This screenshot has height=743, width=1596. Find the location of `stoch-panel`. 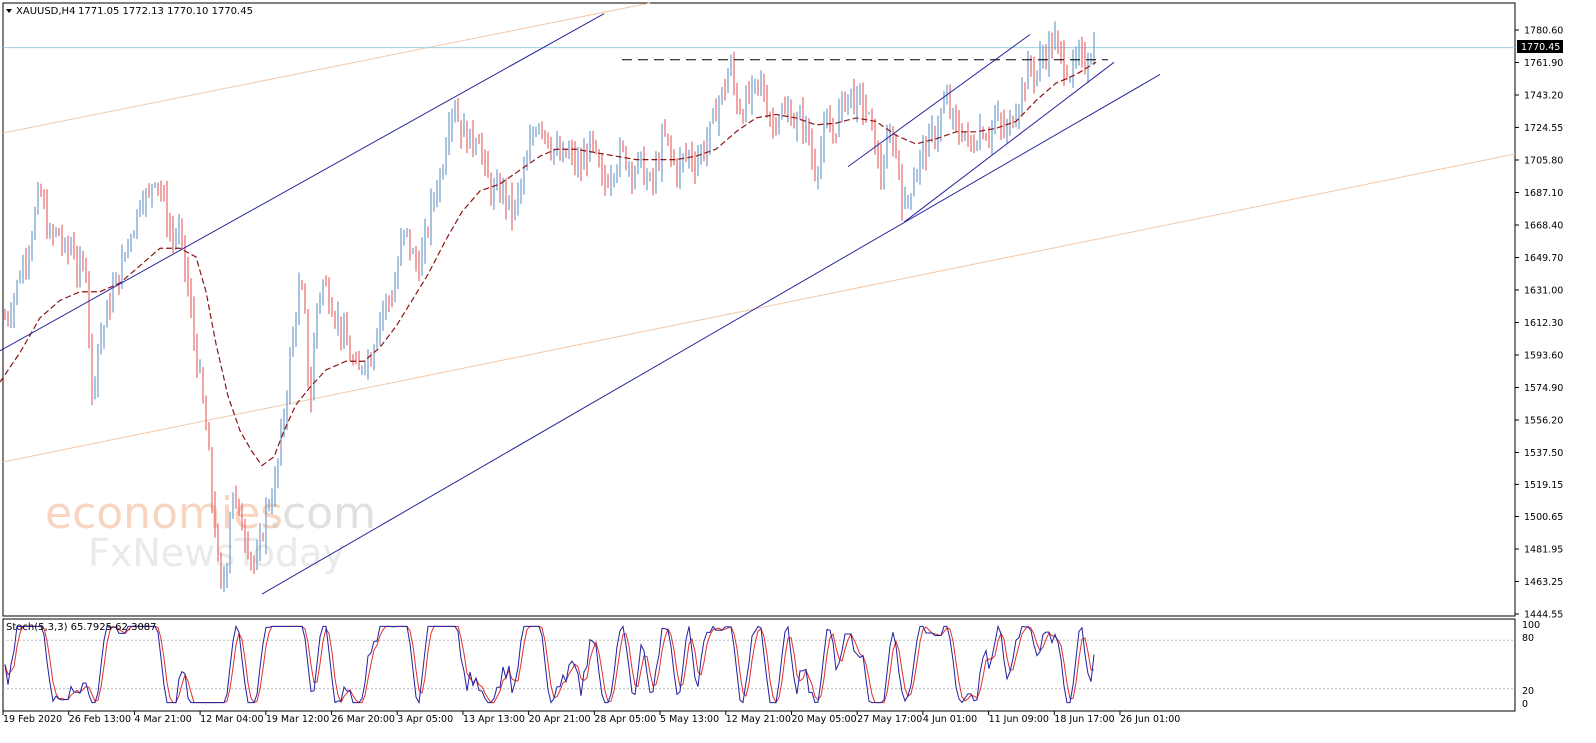

stoch-panel is located at coordinates (759, 665).